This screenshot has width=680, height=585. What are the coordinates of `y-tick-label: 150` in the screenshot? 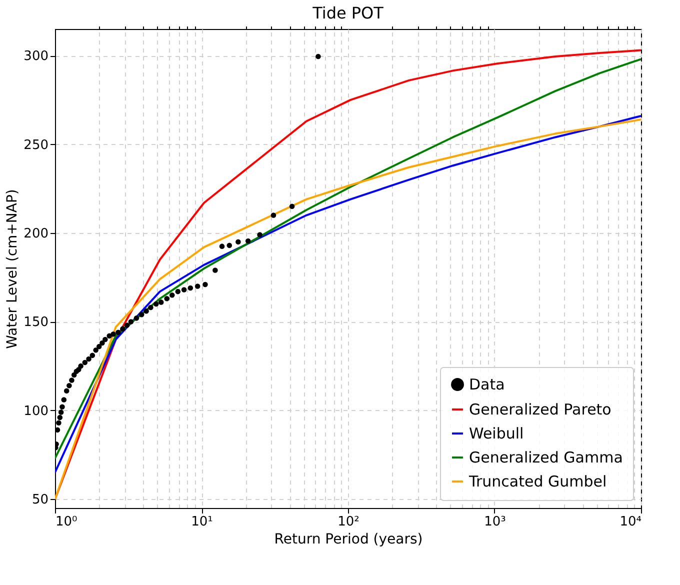 It's located at (36, 322).